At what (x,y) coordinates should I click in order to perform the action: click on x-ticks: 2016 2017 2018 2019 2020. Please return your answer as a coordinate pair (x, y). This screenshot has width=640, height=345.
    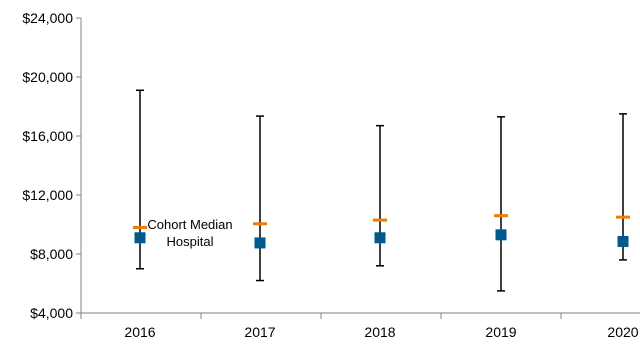
    Looking at the image, I should click on (359, 326).